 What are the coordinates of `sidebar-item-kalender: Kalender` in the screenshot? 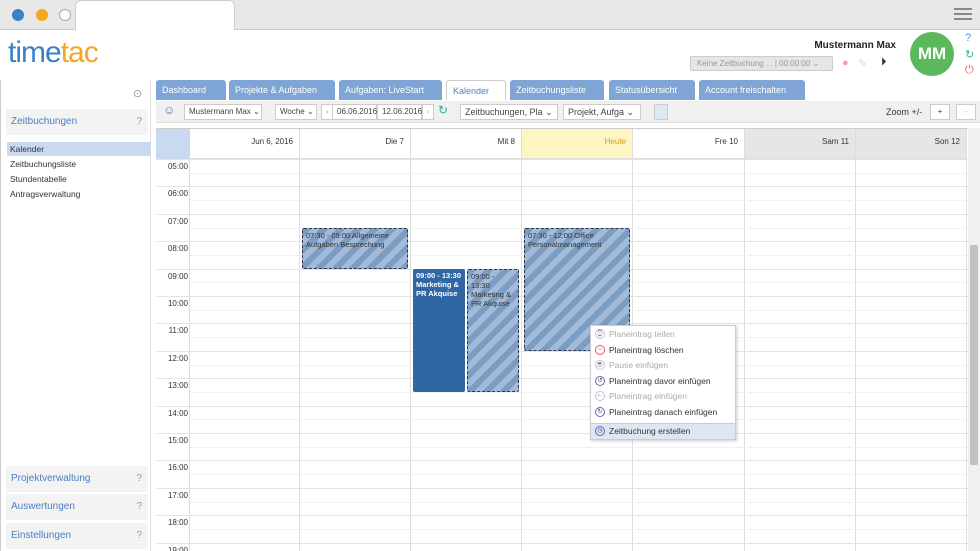 It's located at (79, 149).